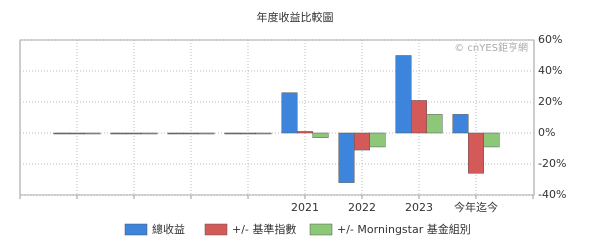 Image resolution: width=590 pixels, height=250 pixels. I want to click on x-tick-label: 今年迄今, so click(476, 207).